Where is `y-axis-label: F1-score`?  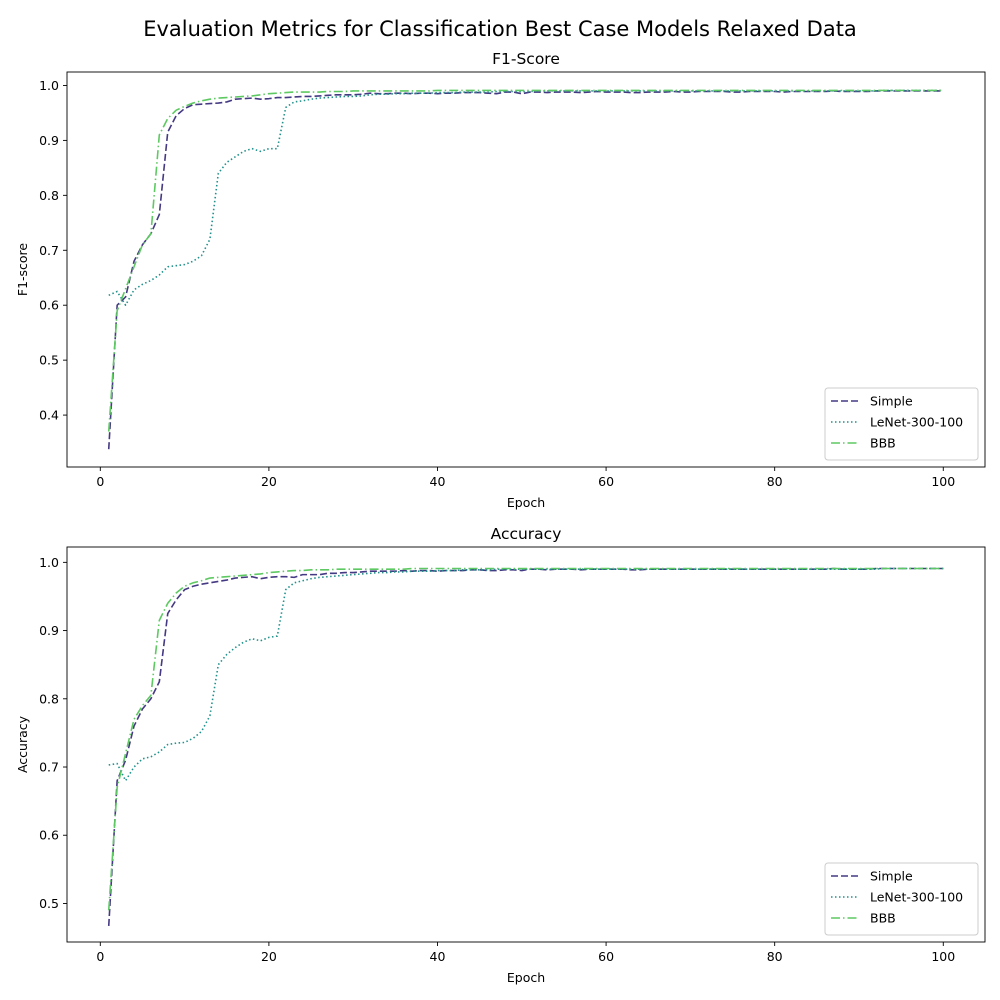
y-axis-label: F1-score is located at coordinates (22, 270).